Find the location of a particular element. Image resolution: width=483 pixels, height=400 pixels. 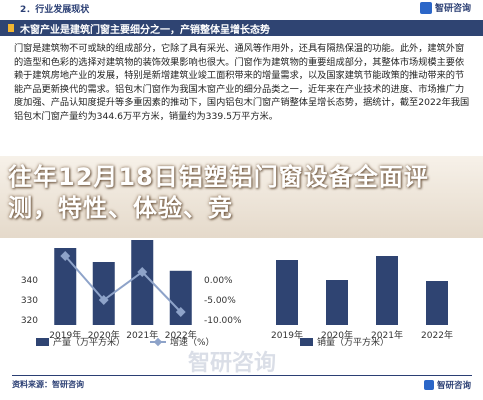

legend-production-label: 产量（万平方米） is located at coordinates (89, 343).